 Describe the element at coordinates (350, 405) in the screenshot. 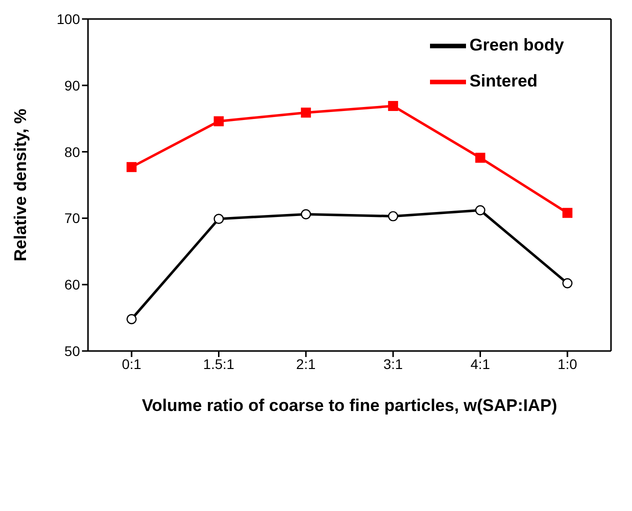

I see `x-axis-title: Volume ratio of coarse to fine particles, w(SAP:IAP)` at that location.